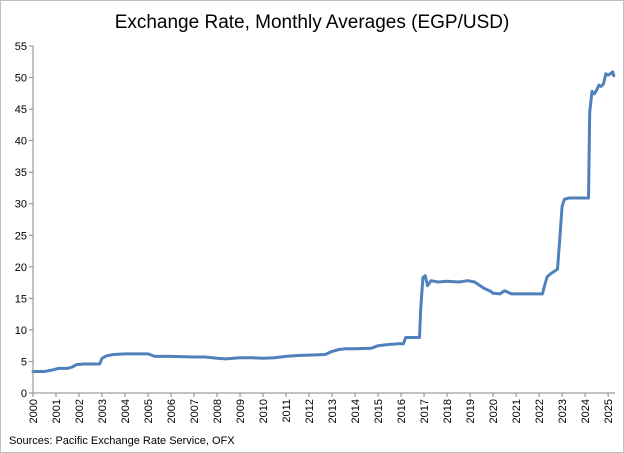  Describe the element at coordinates (218, 411) in the screenshot. I see `x-tick-label: 2008` at that location.